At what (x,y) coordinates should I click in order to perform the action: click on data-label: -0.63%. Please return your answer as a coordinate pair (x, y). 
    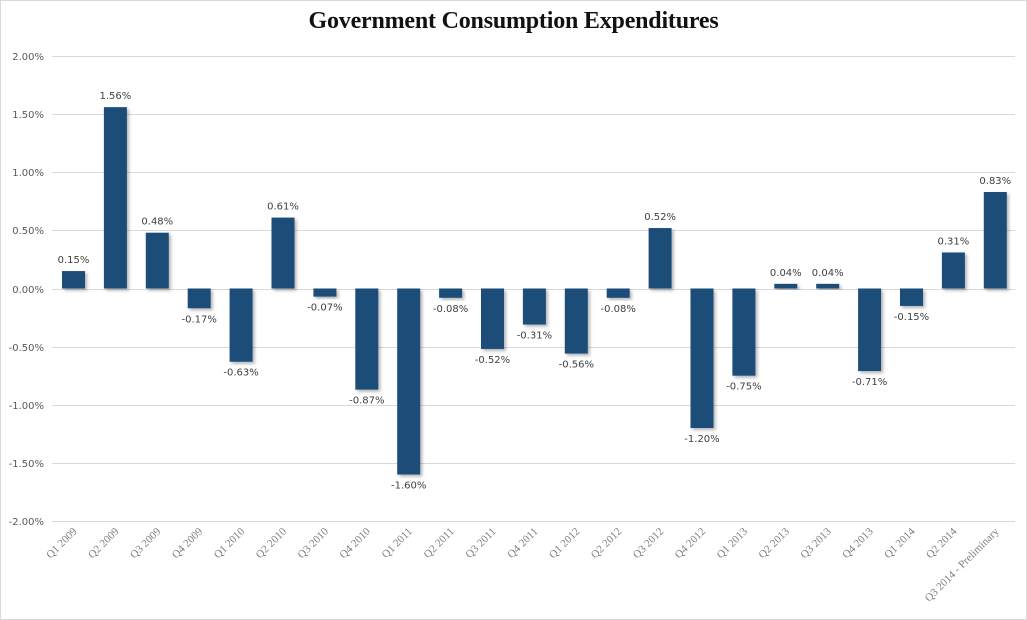
    Looking at the image, I should click on (240, 373).